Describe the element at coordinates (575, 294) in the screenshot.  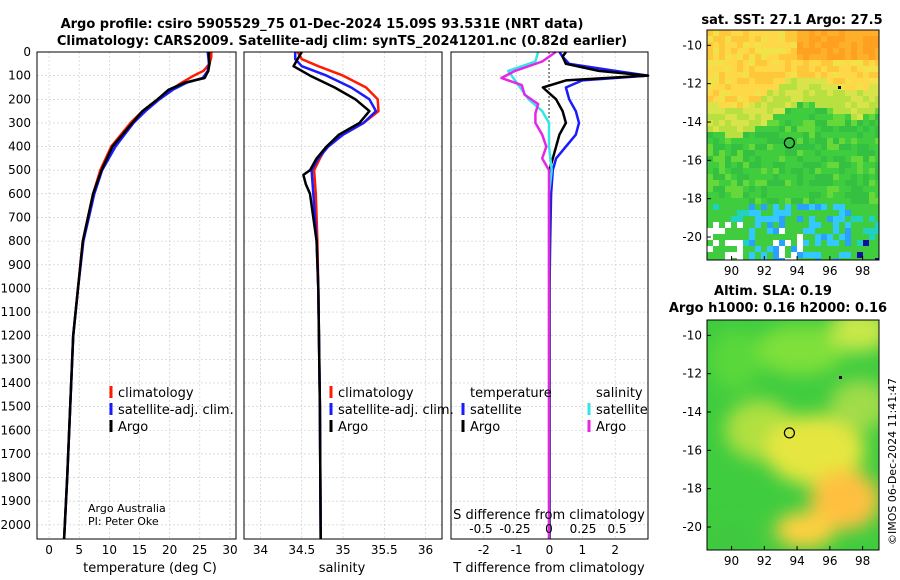
I see `difference-series` at that location.